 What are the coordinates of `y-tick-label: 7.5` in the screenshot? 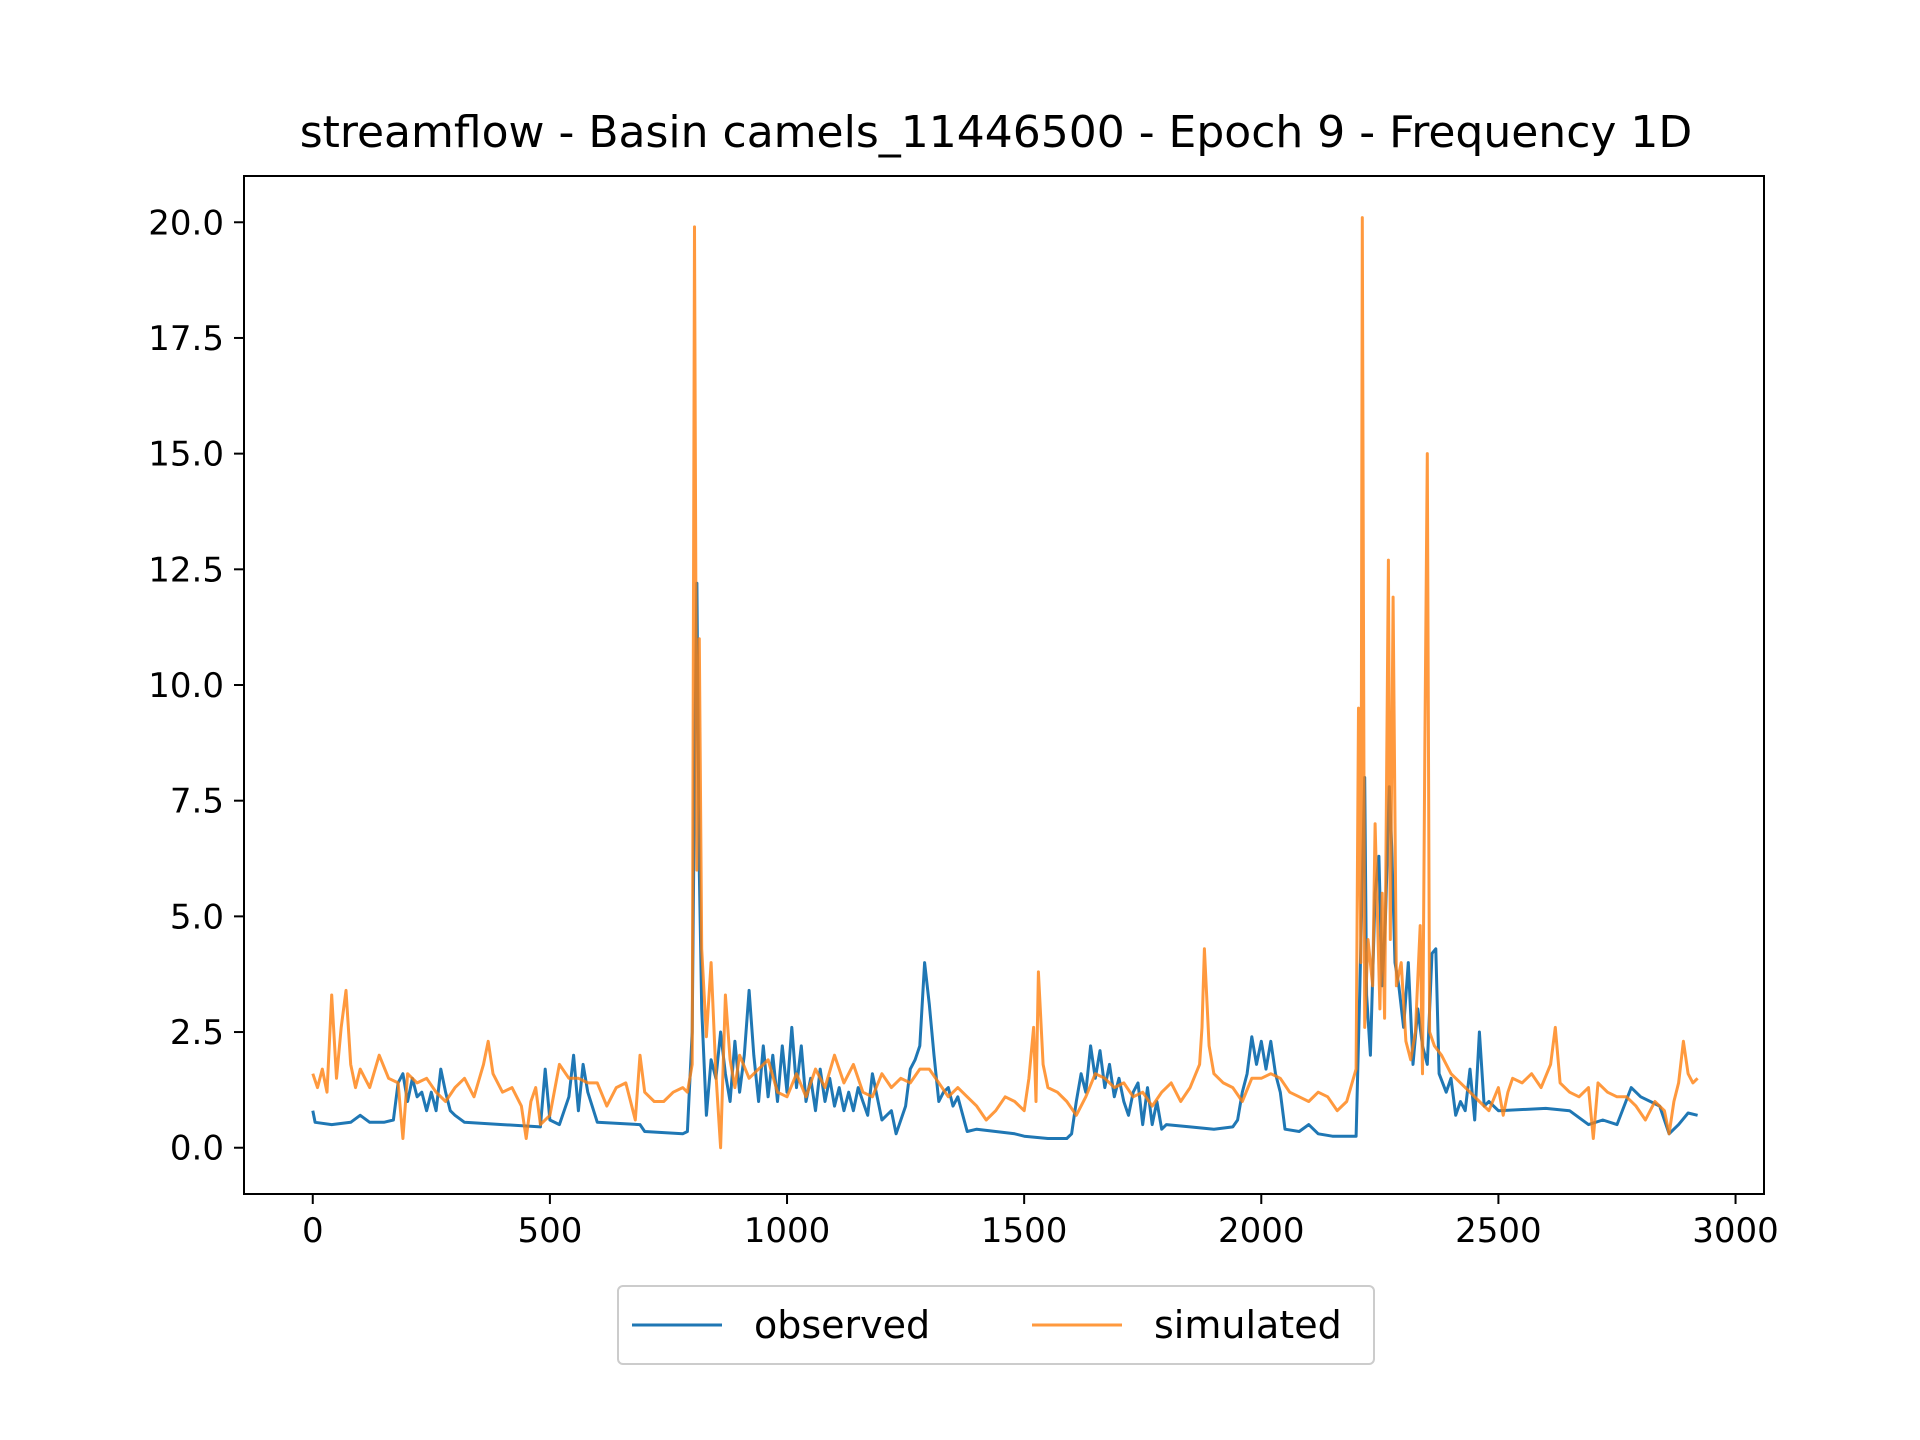 It's located at (197, 802).